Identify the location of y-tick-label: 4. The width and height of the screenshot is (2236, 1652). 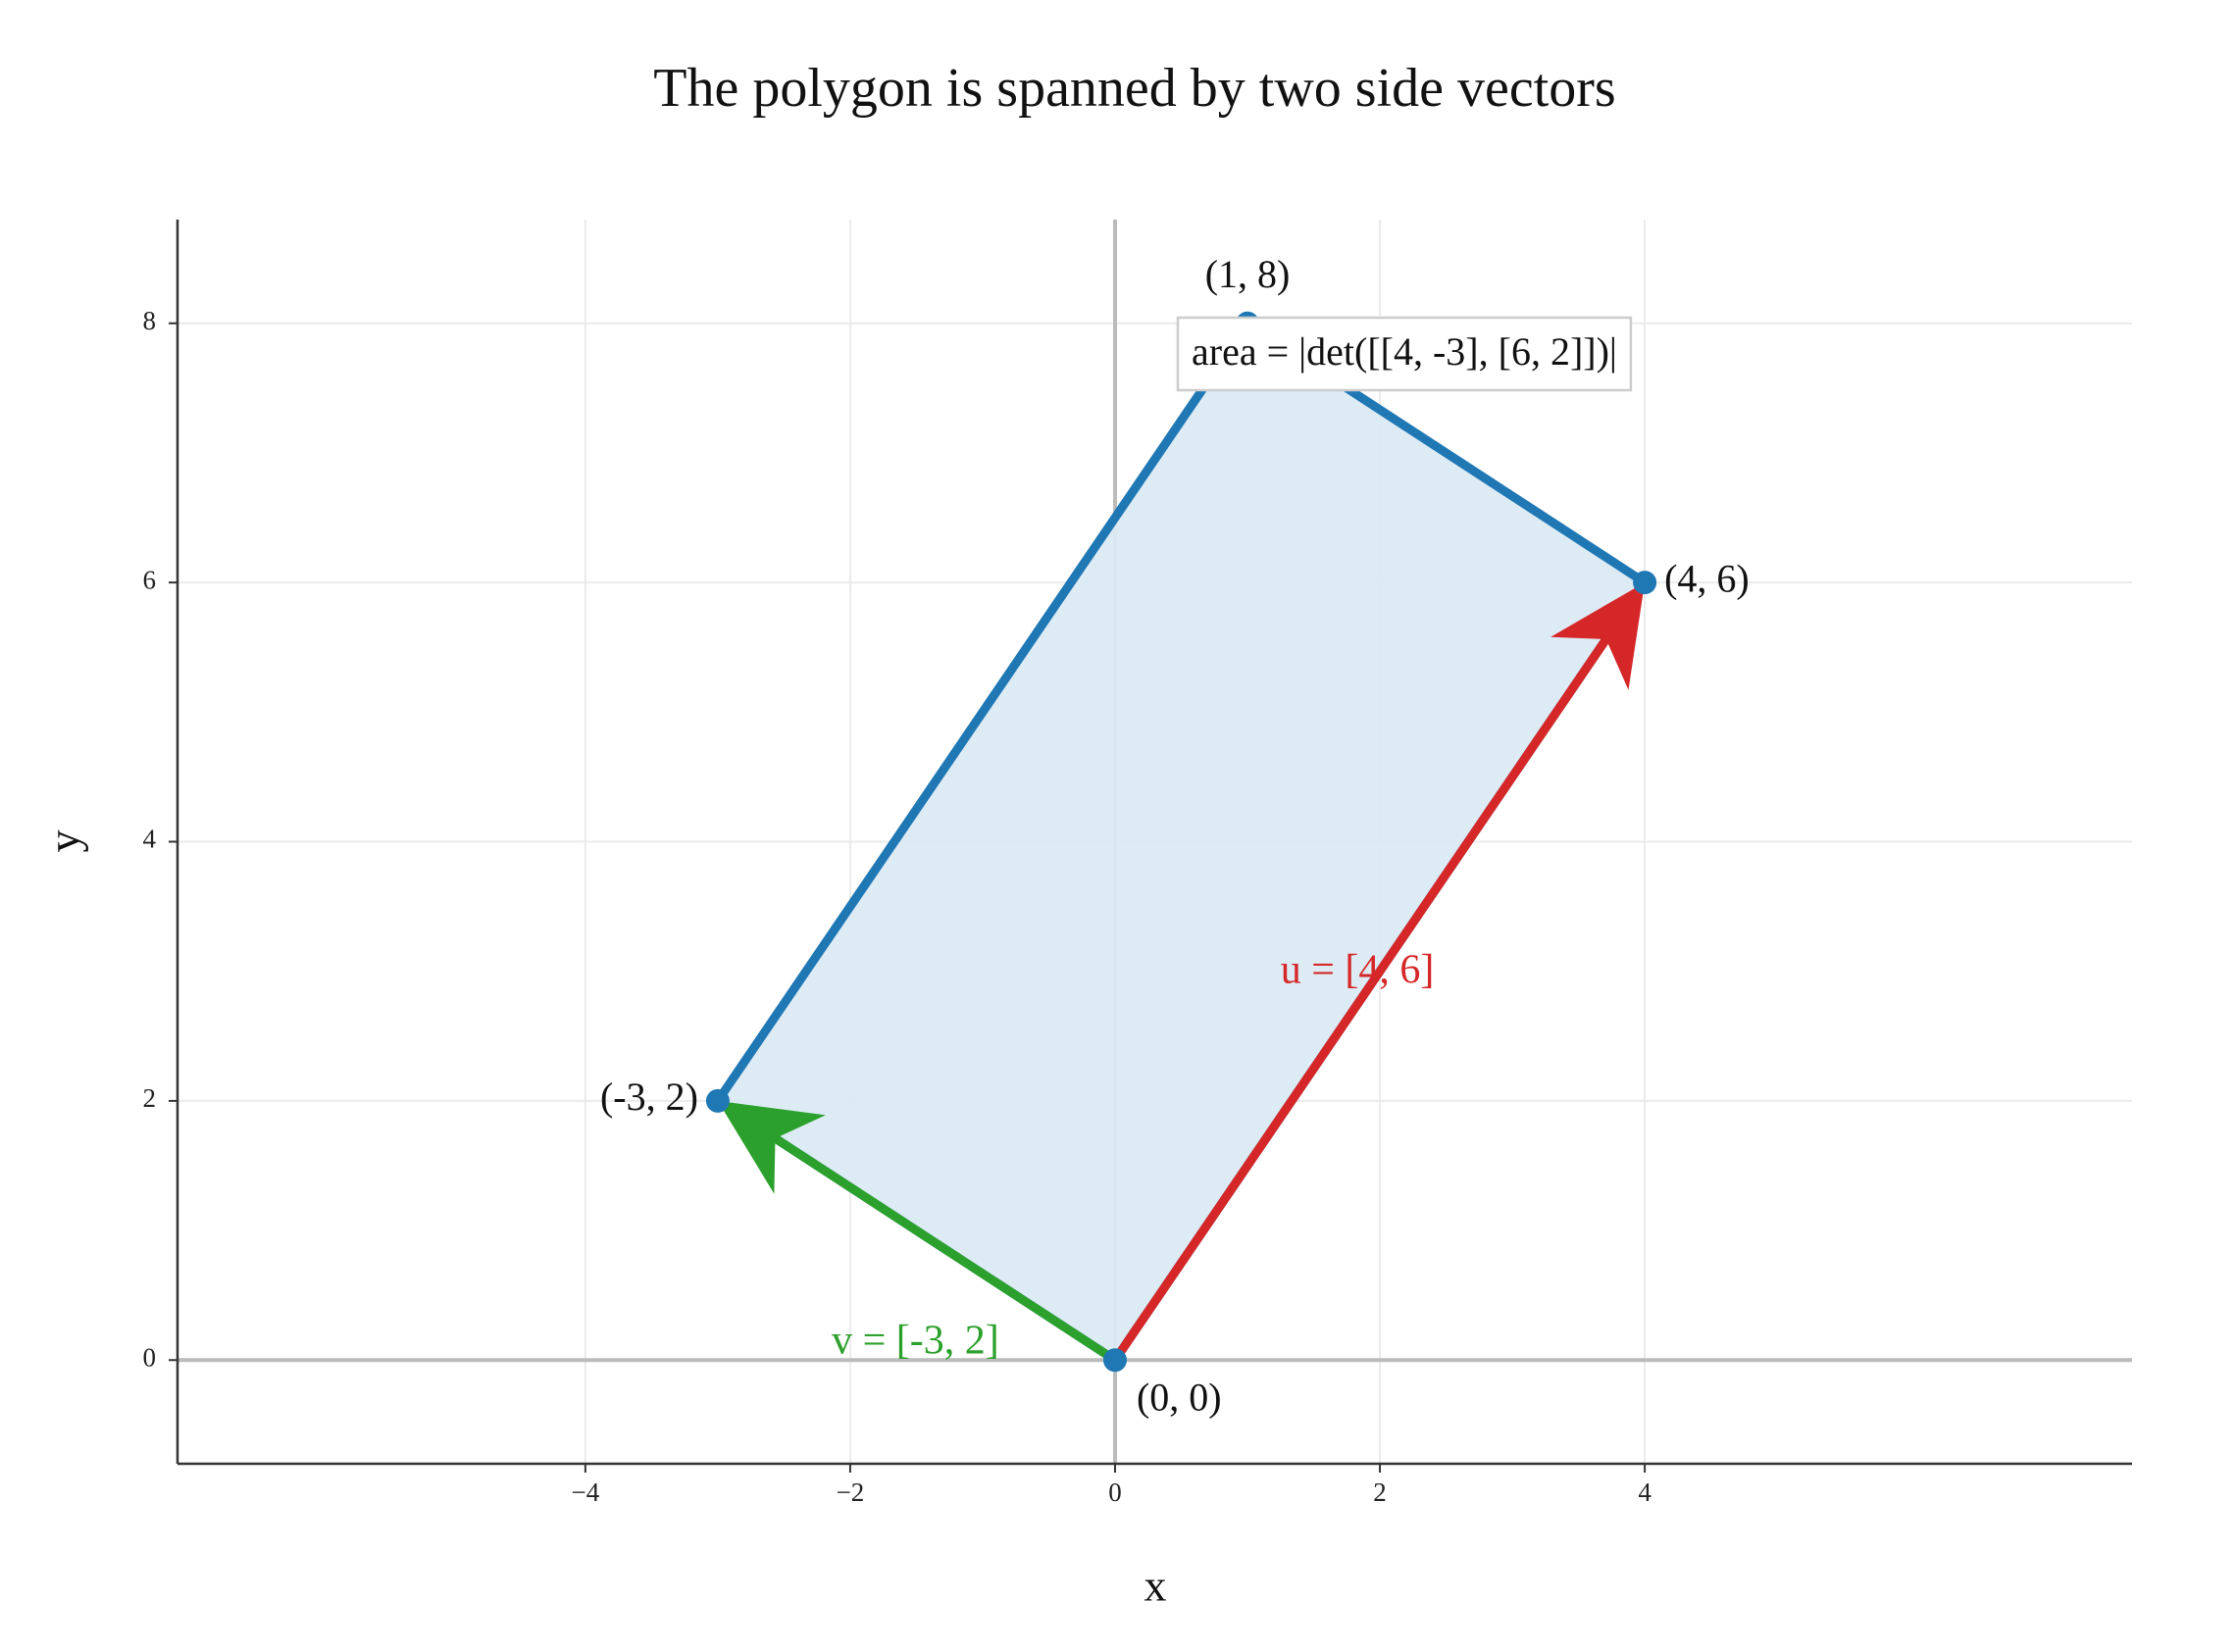
(150, 840).